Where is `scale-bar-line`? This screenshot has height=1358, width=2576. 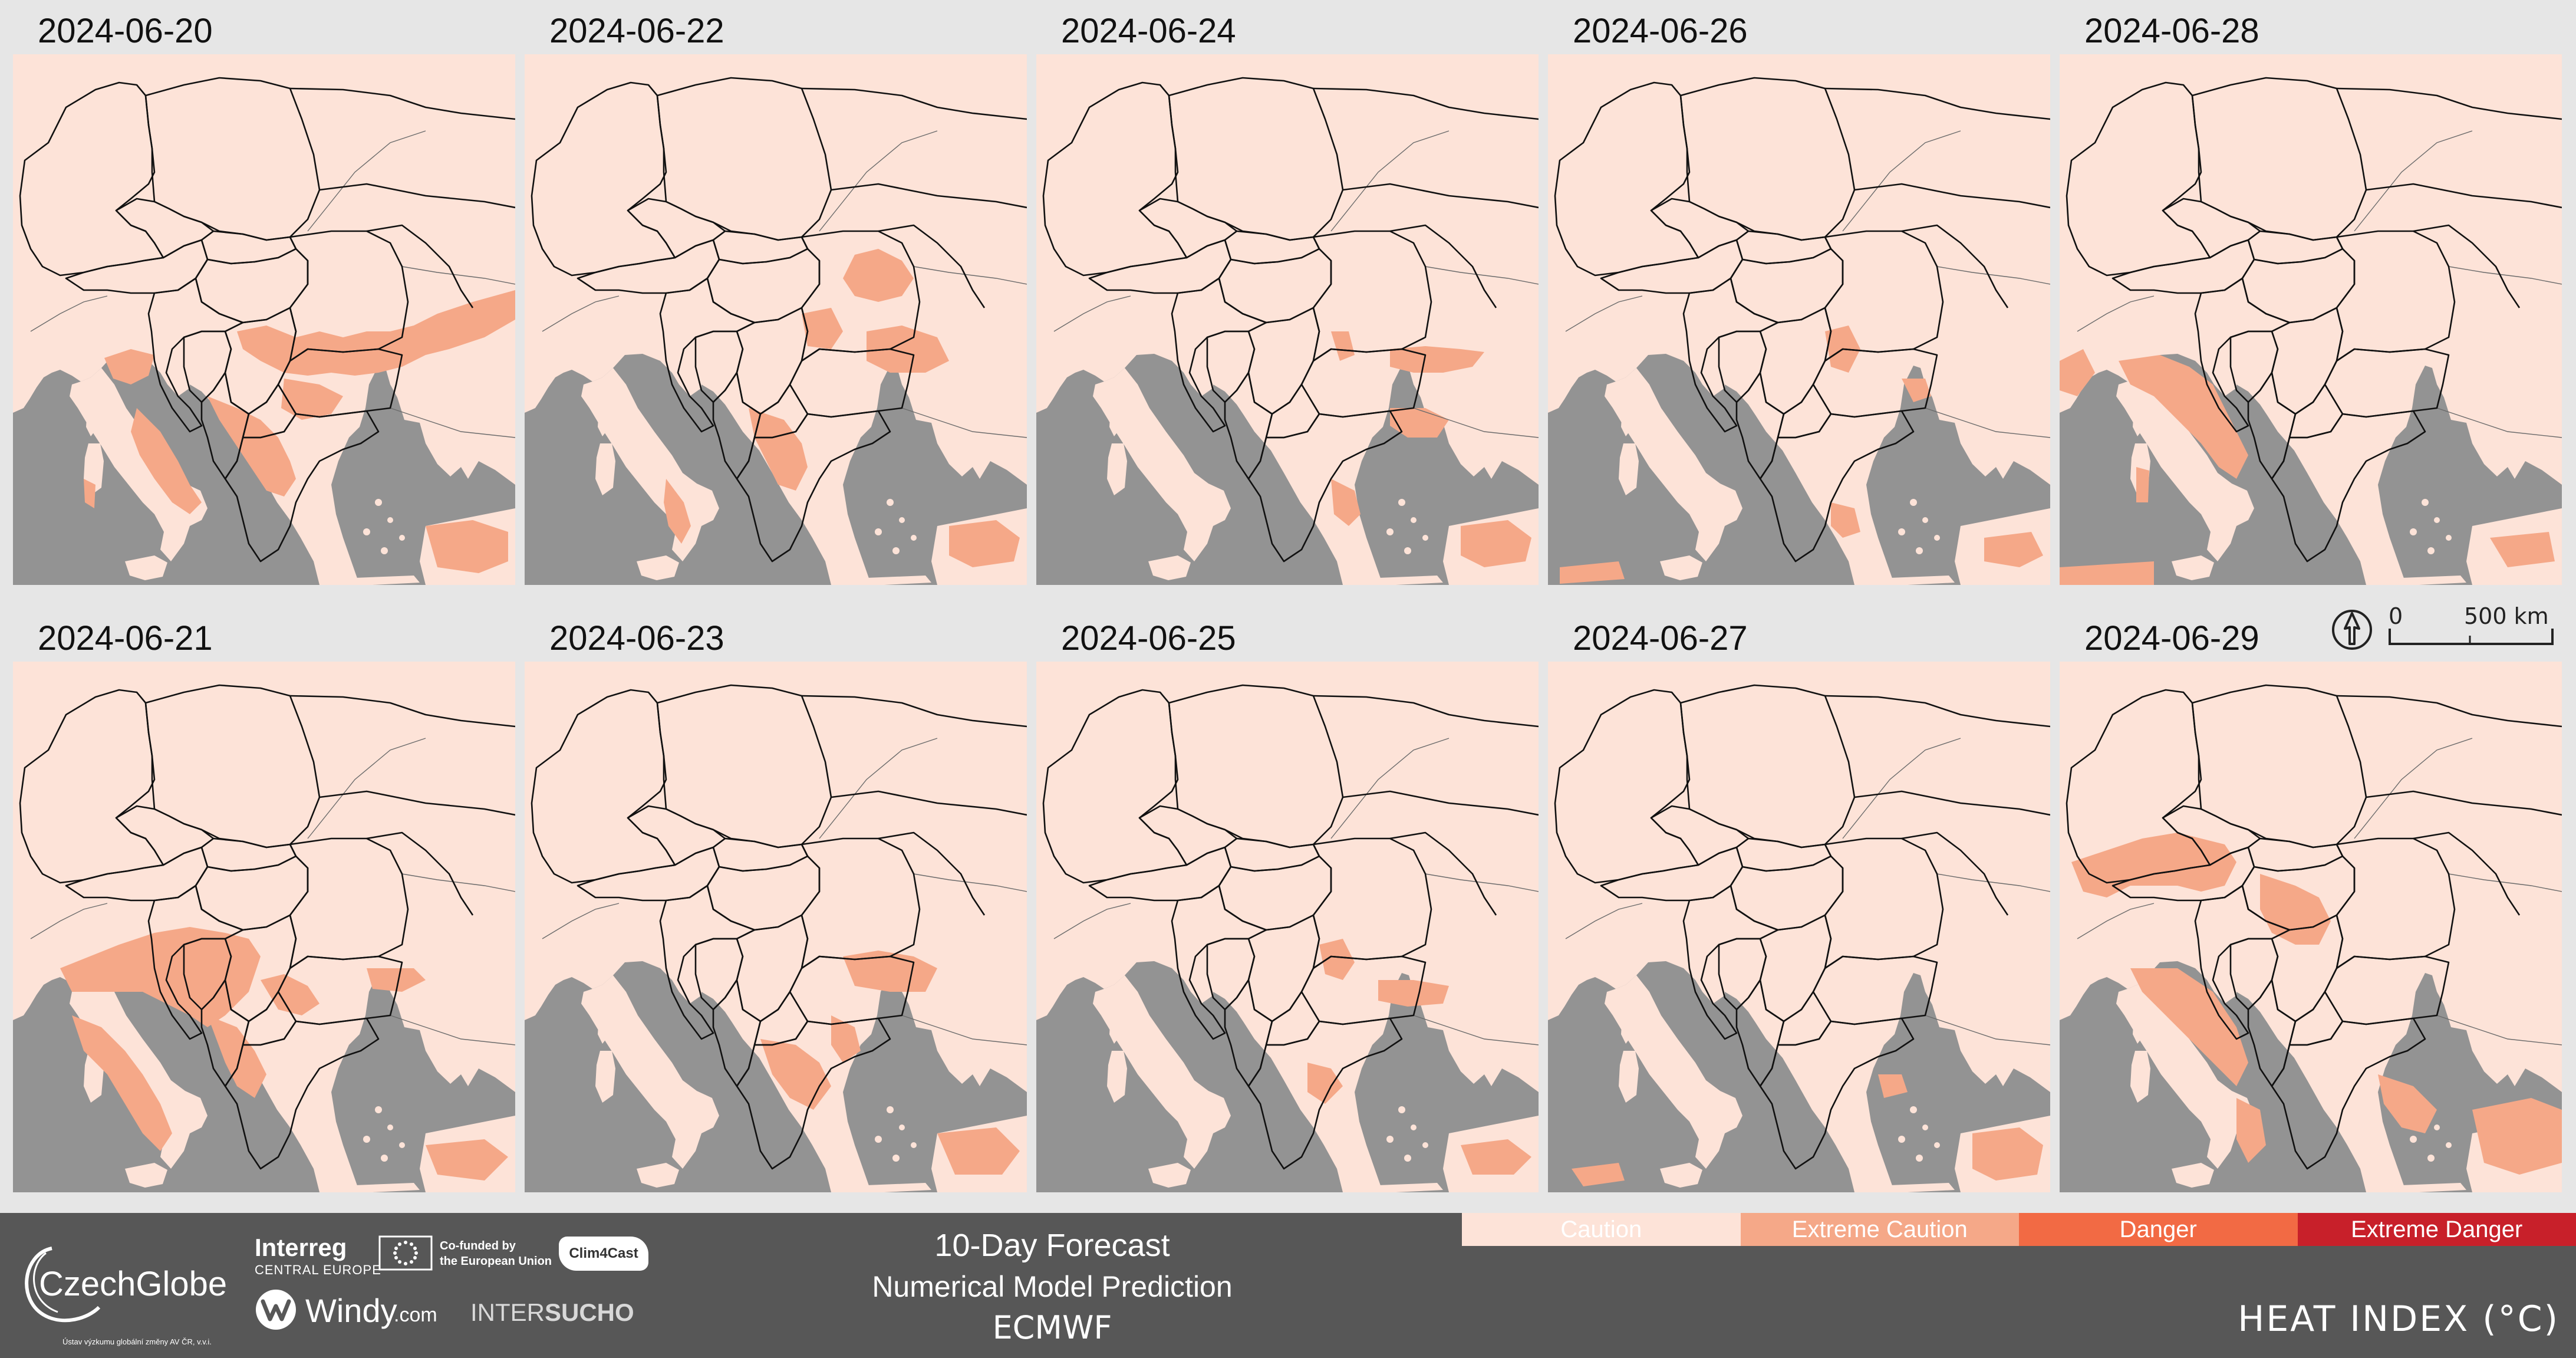
scale-bar-line is located at coordinates (2471, 637).